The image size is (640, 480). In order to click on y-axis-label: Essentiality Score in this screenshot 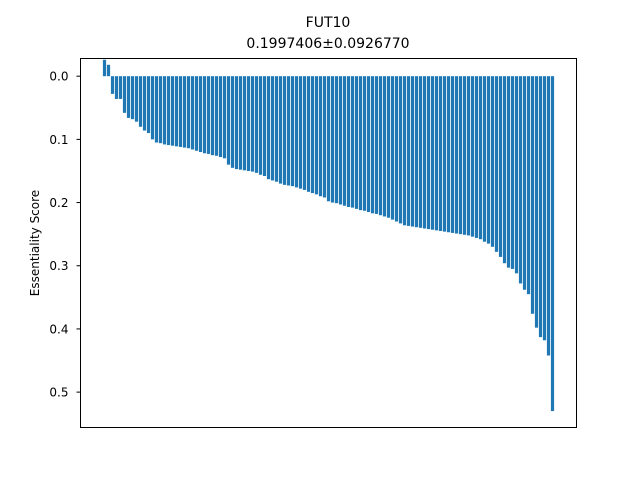, I will do `click(35, 243)`.